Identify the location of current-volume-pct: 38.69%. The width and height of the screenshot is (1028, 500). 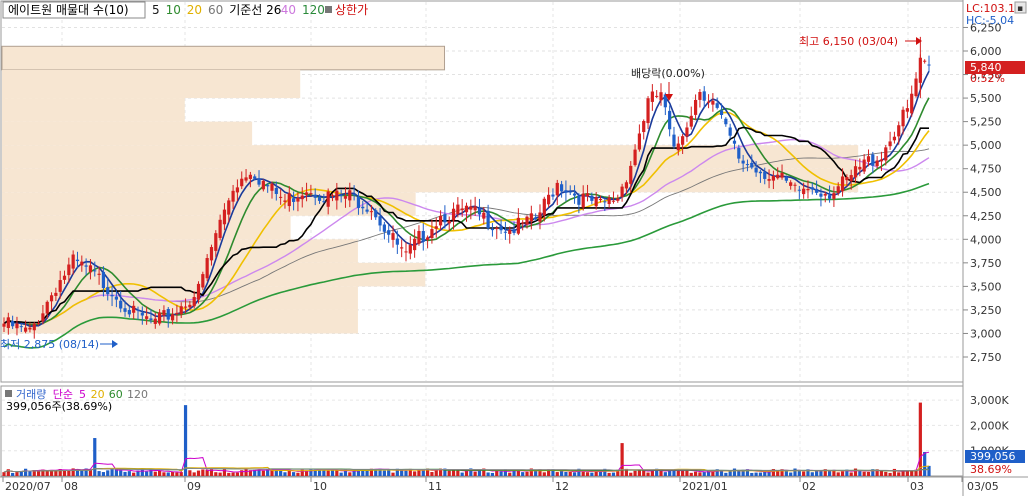
(991, 469).